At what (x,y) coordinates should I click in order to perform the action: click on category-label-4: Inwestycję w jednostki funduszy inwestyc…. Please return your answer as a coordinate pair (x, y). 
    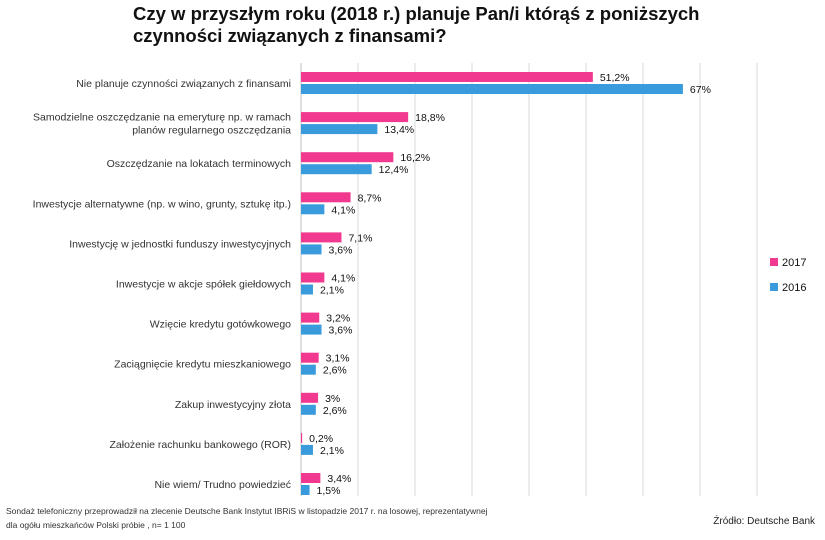
    Looking at the image, I should click on (180, 244).